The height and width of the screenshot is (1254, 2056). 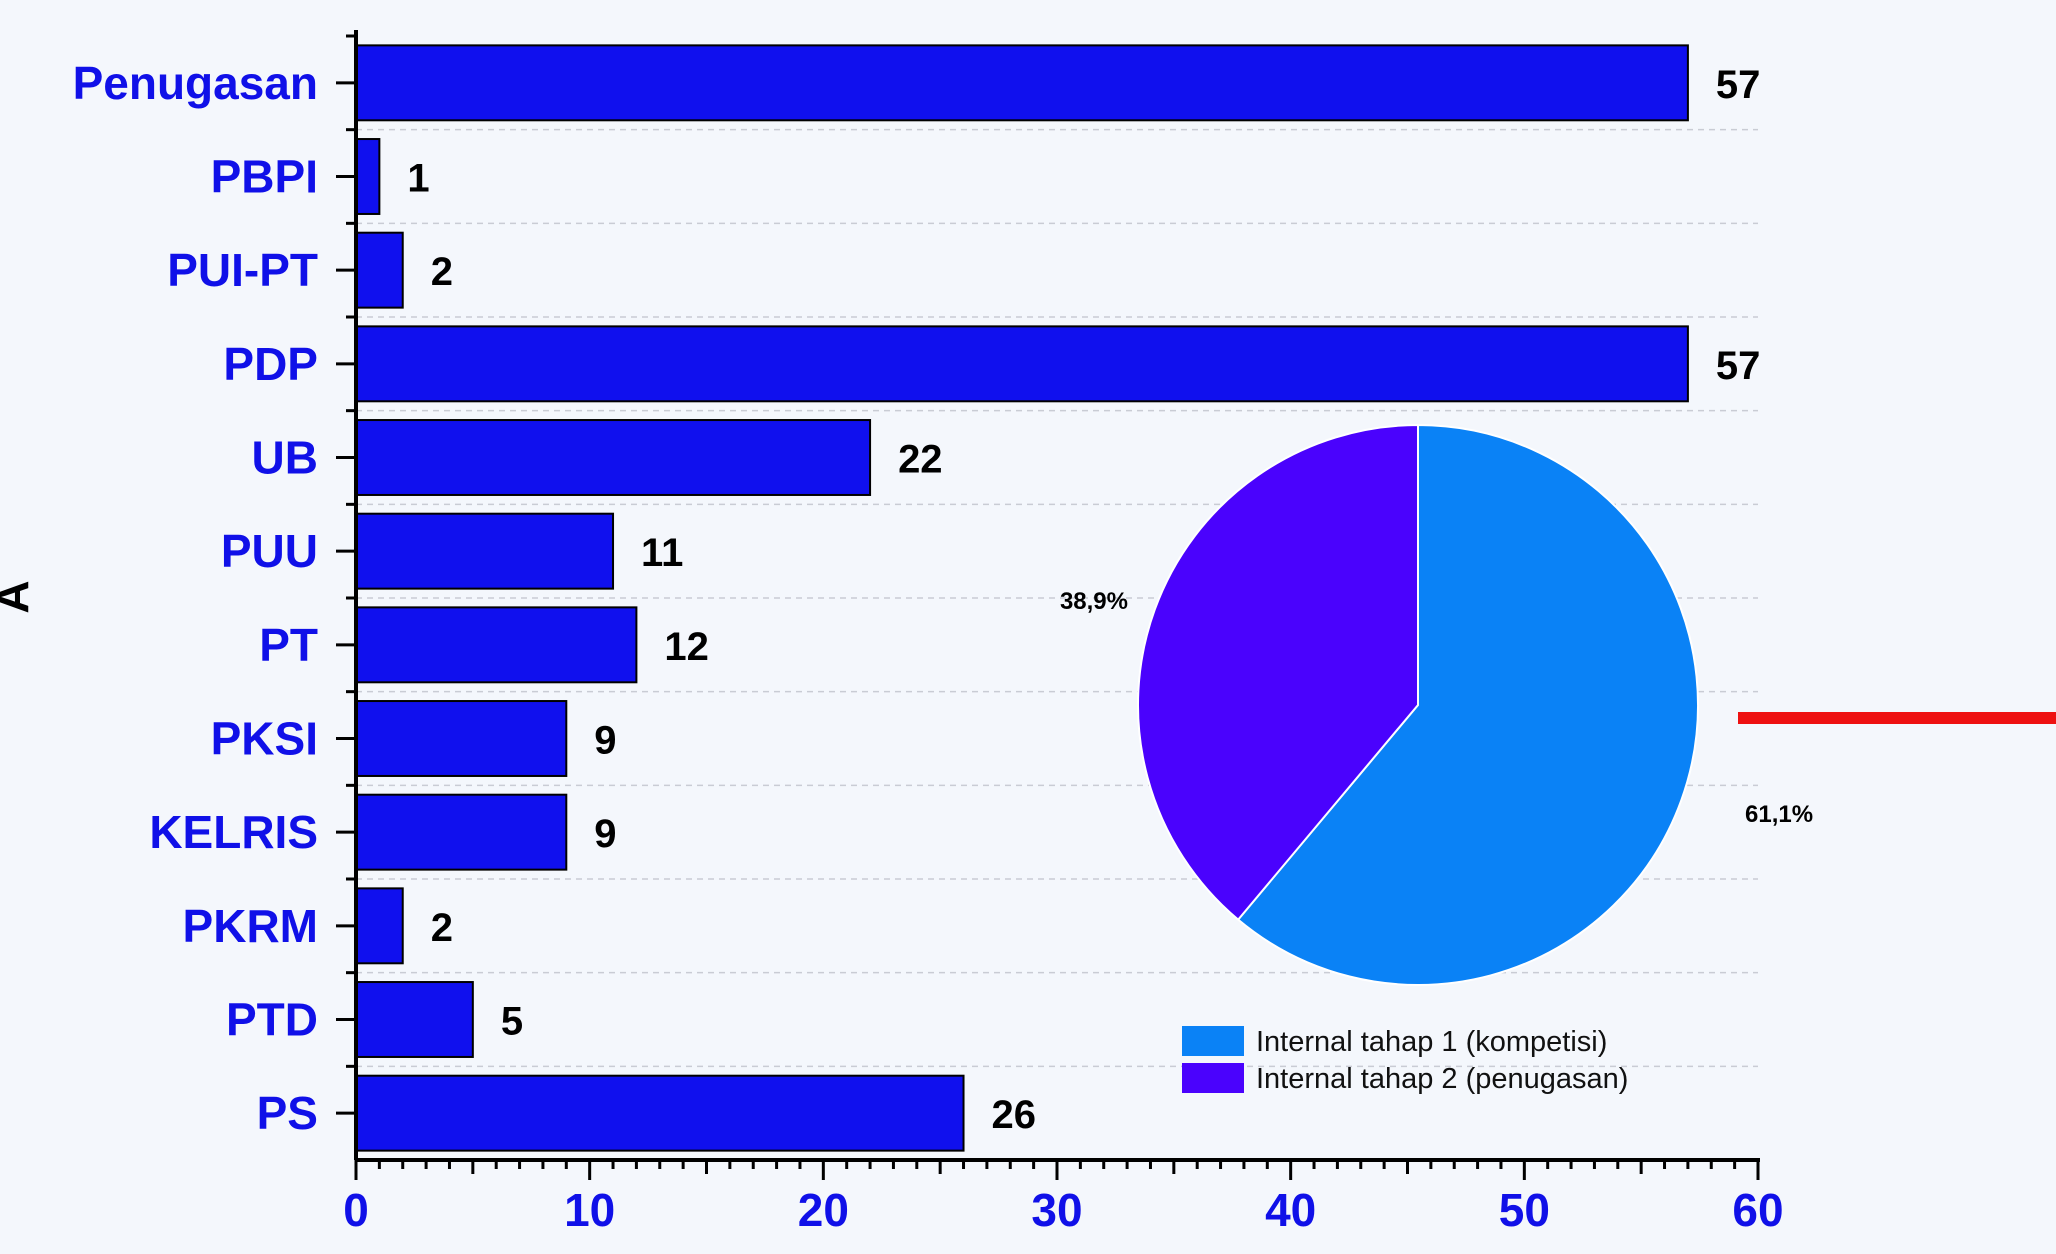 What do you see at coordinates (250, 926) in the screenshot?
I see `category-label: PKRM` at bounding box center [250, 926].